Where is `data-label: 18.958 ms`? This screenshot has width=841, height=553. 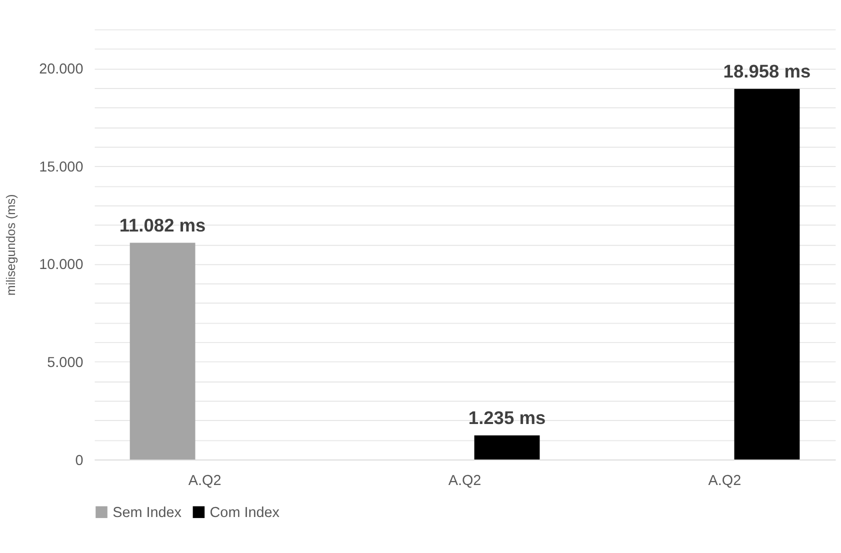 data-label: 18.958 ms is located at coordinates (767, 71).